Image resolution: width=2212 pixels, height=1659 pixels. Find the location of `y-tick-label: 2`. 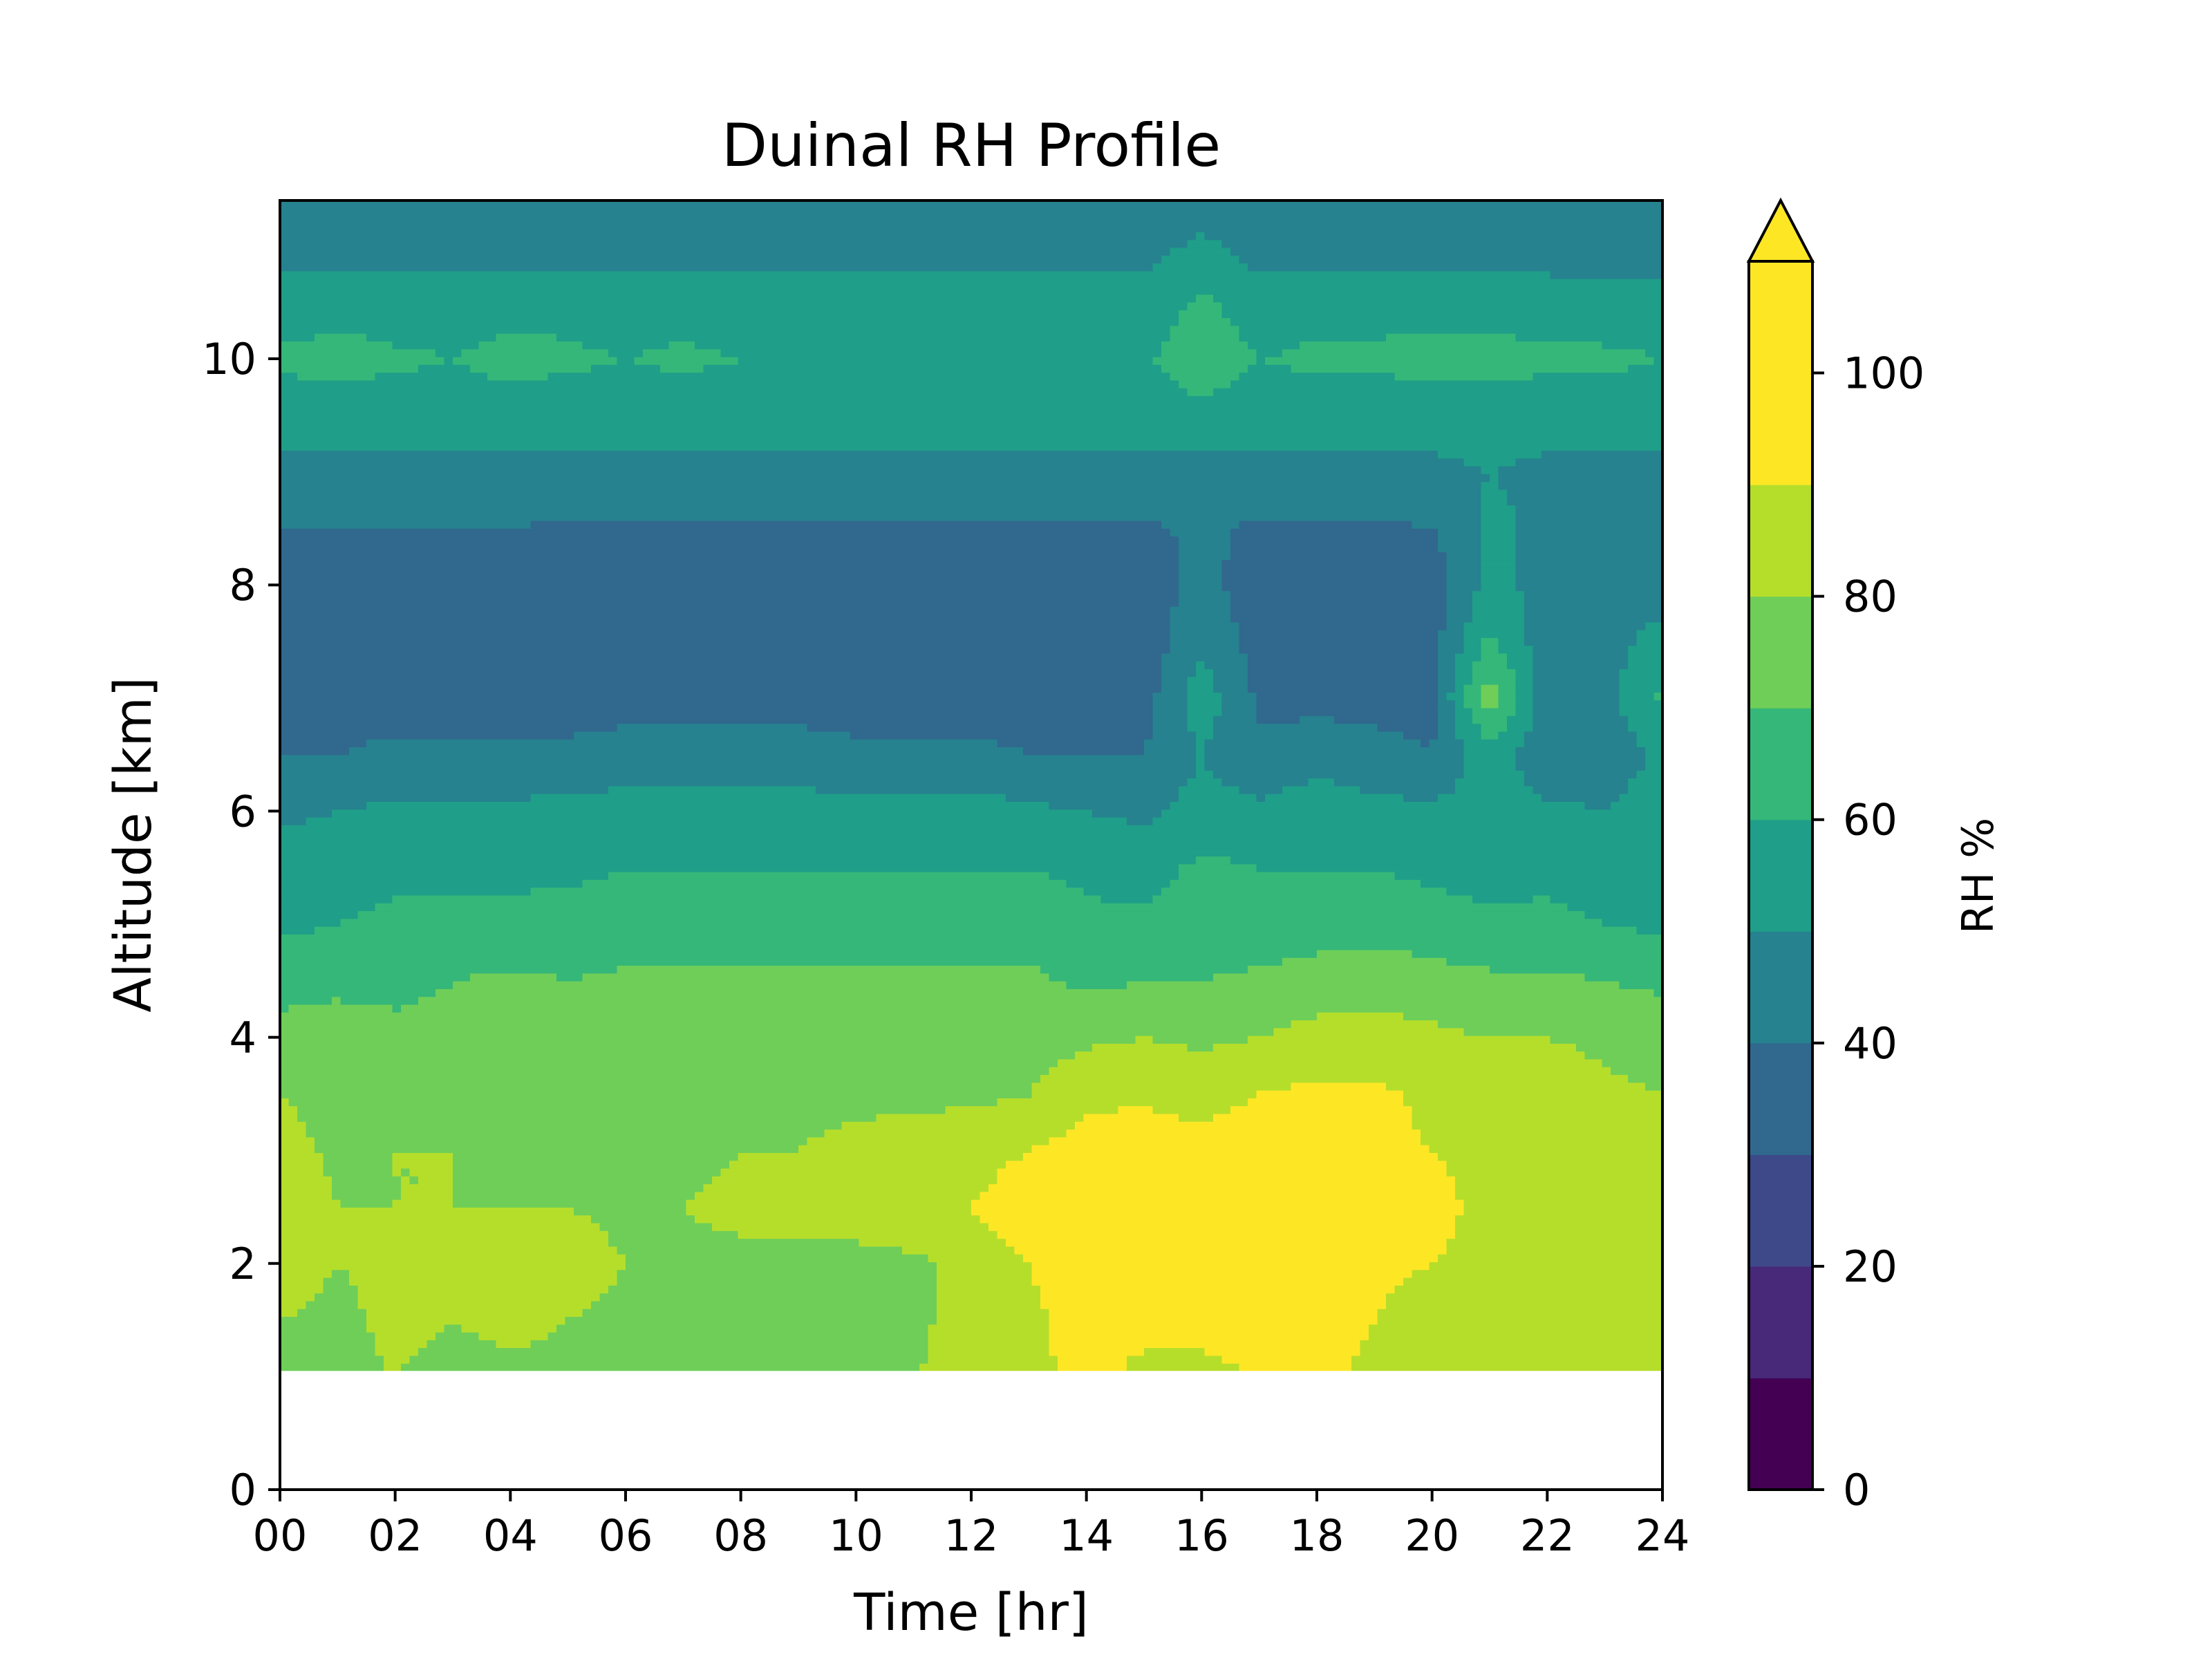

y-tick-label: 2 is located at coordinates (242, 1264).